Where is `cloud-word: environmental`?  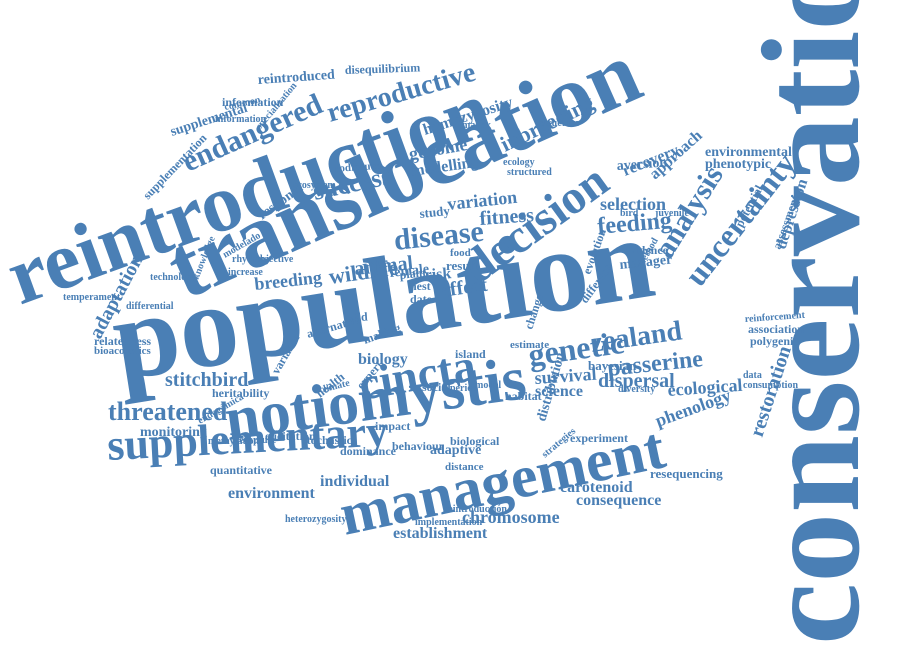 cloud-word: environmental is located at coordinates (748, 152).